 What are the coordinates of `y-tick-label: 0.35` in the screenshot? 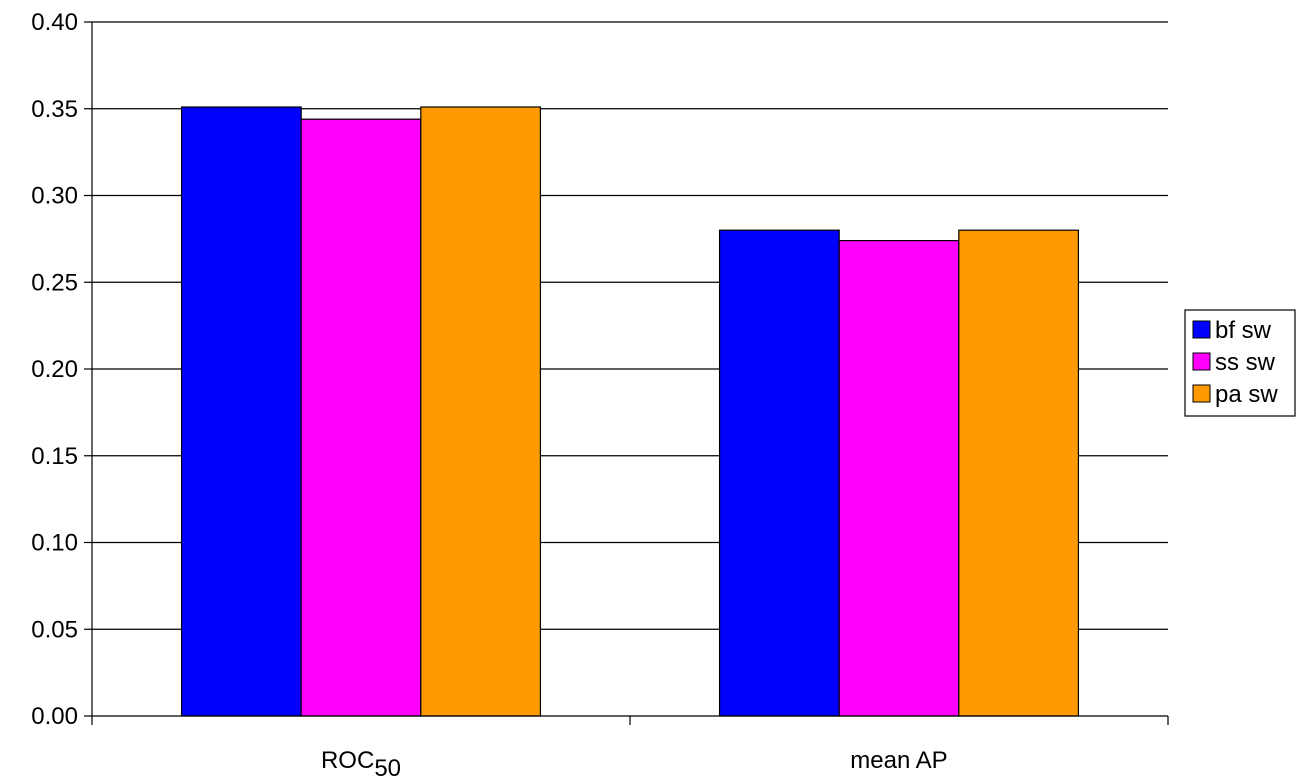 It's located at (54, 109).